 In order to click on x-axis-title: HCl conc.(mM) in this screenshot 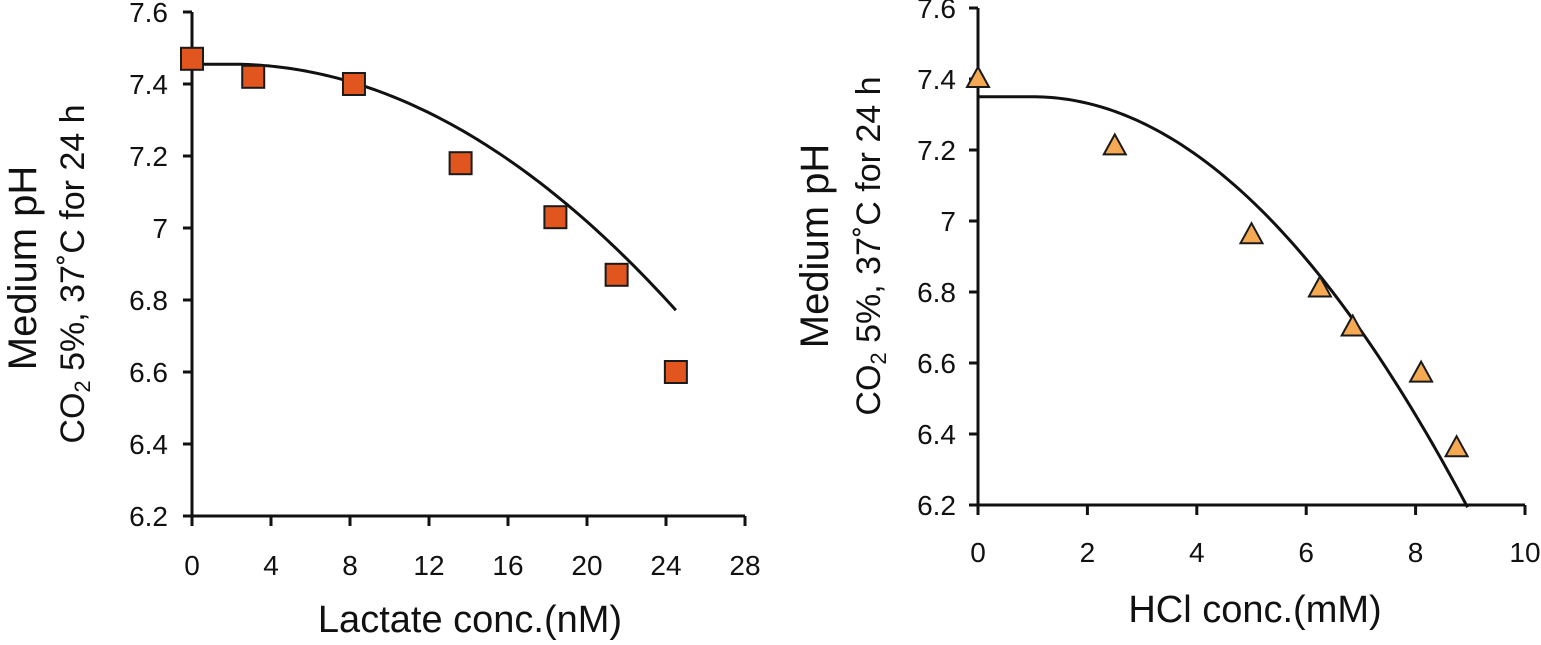, I will do `click(1254, 610)`.